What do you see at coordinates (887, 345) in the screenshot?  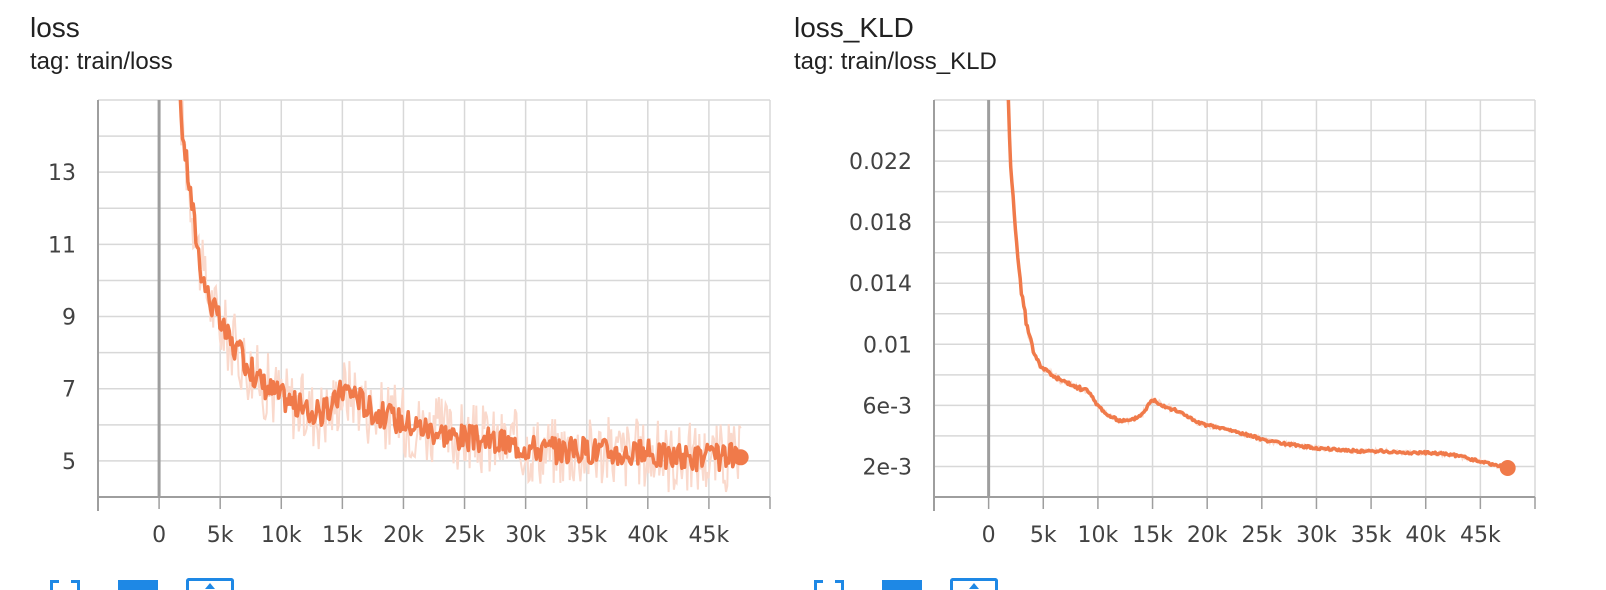 I see `y-tick-label: 0.01` at bounding box center [887, 345].